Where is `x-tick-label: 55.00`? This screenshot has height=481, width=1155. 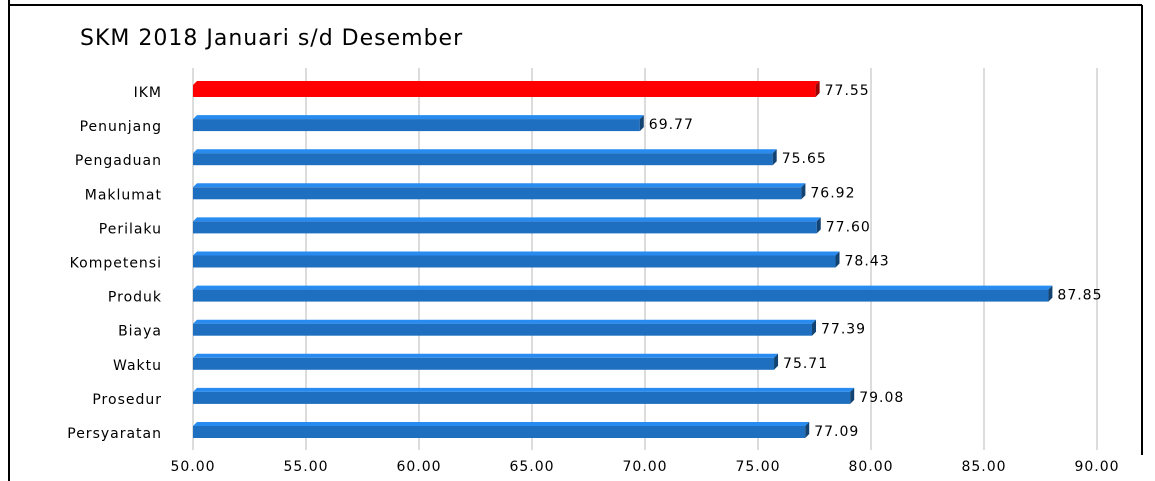 x-tick-label: 55.00 is located at coordinates (305, 467).